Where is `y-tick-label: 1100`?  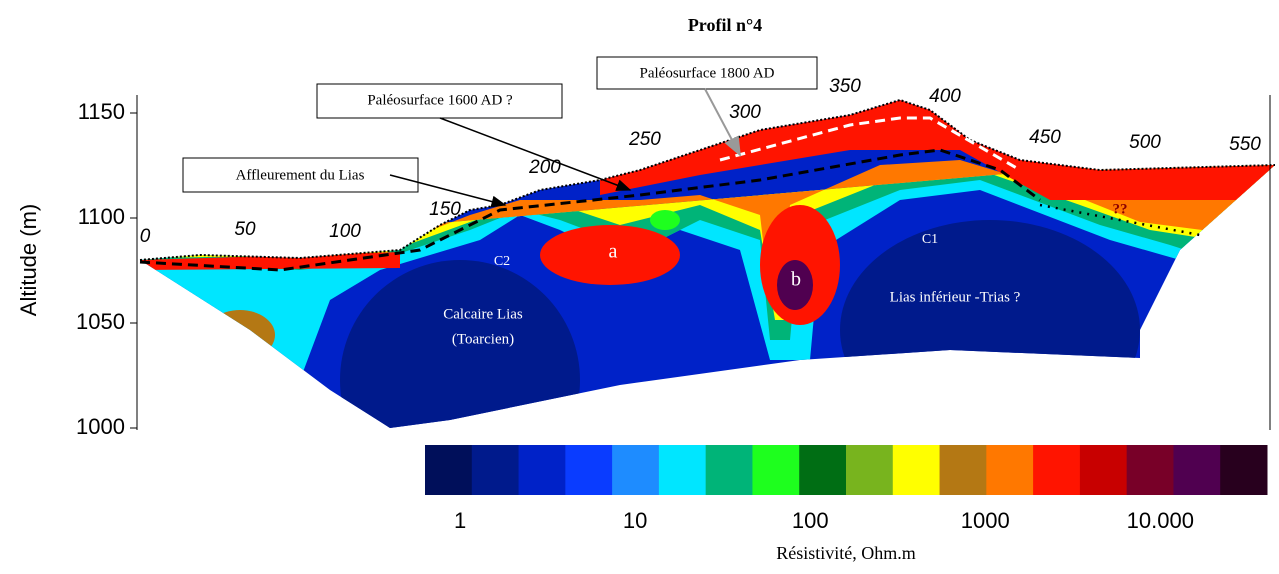 y-tick-label: 1100 is located at coordinates (101, 216).